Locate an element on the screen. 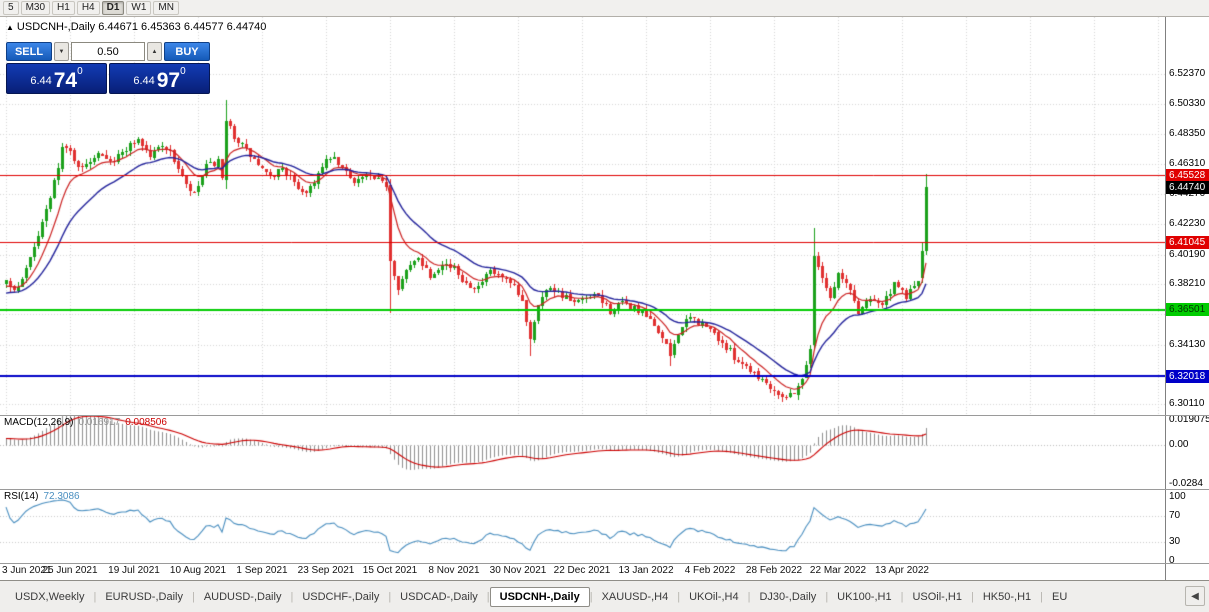 The width and height of the screenshot is (1209, 612). sell-price-base: 6.44 is located at coordinates (41, 81).